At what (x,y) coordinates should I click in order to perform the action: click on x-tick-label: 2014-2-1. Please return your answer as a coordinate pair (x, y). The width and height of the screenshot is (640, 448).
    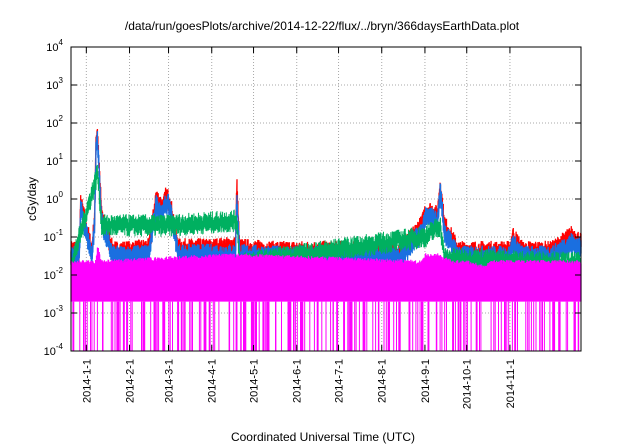
    Looking at the image, I should click on (131, 381).